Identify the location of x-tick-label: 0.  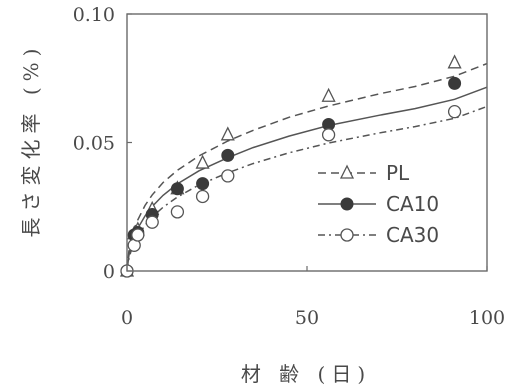
(127, 318).